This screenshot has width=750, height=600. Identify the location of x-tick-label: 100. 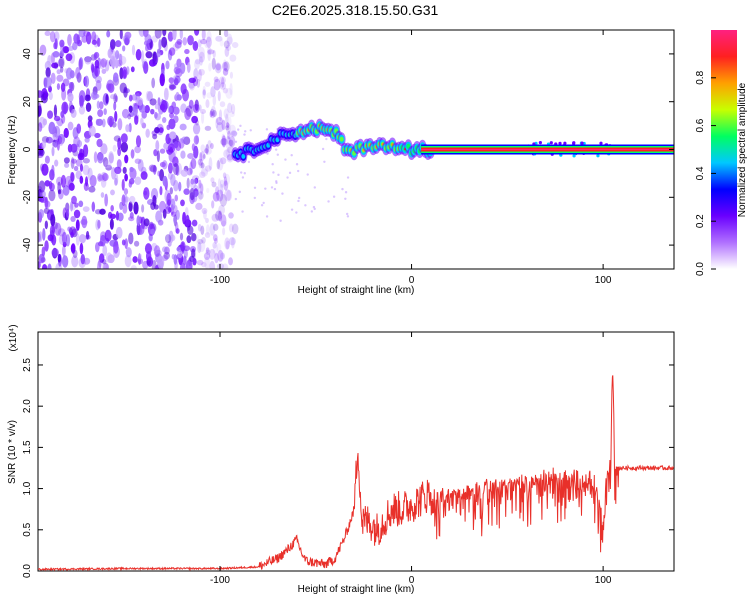
(603, 580).